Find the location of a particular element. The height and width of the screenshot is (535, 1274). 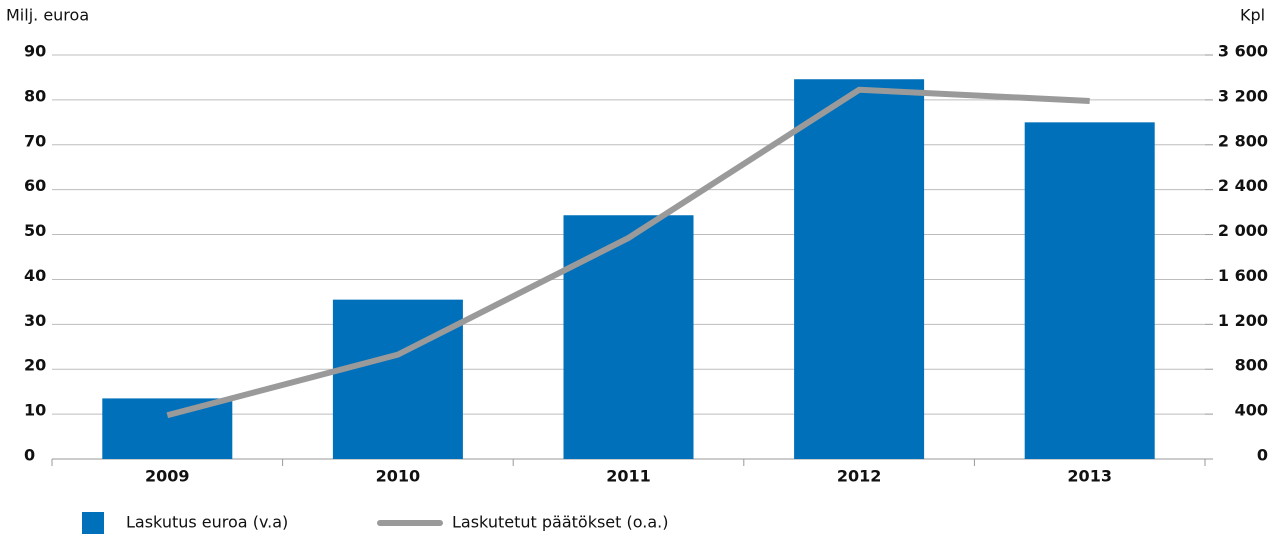

y2-tick-label: 400 is located at coordinates (1251, 410).